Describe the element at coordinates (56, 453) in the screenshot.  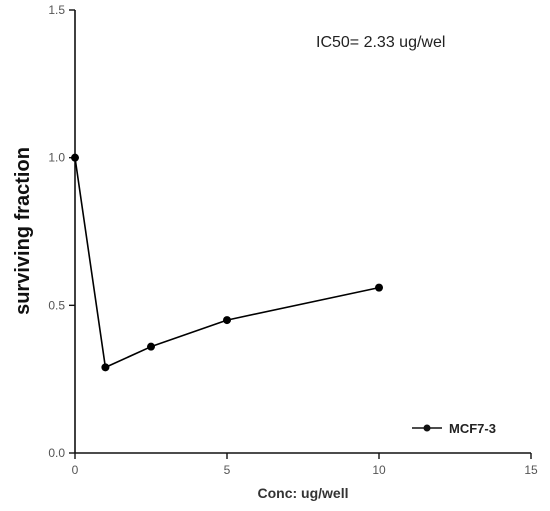
I see `y-tick-label: 0.0` at that location.